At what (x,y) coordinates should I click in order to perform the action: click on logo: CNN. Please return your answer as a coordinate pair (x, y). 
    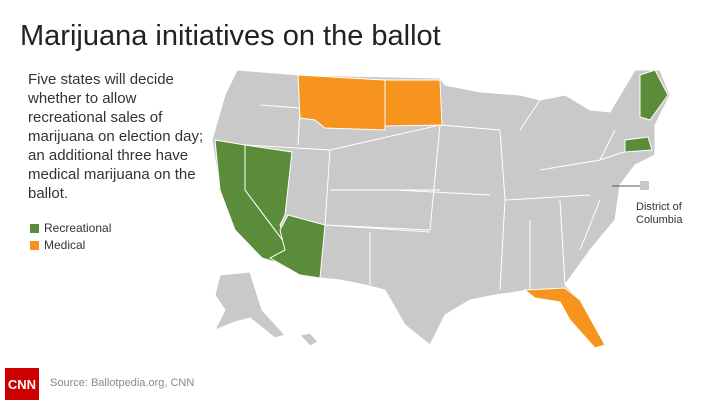
    Looking at the image, I should click on (22, 384).